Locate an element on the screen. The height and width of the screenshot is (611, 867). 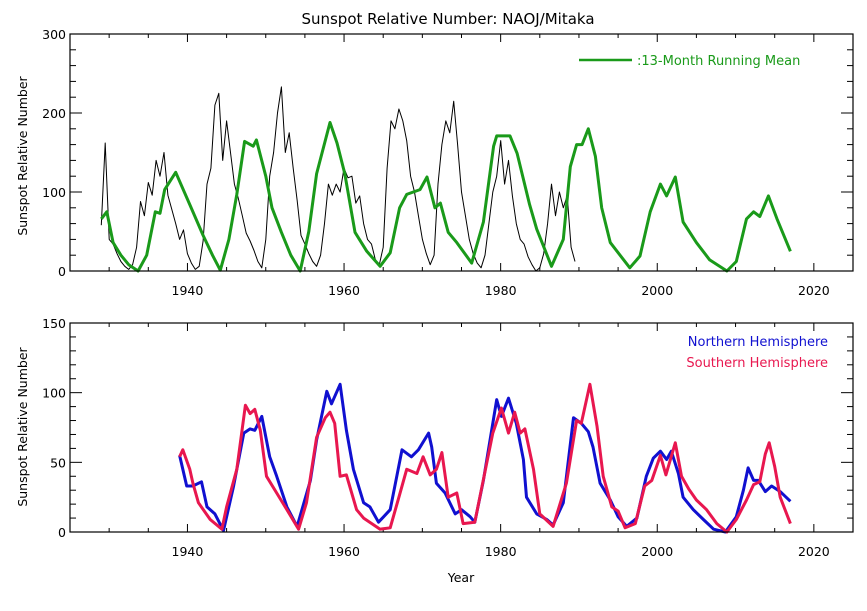
bottom-x-axis-label: Year is located at coordinates (461, 577).